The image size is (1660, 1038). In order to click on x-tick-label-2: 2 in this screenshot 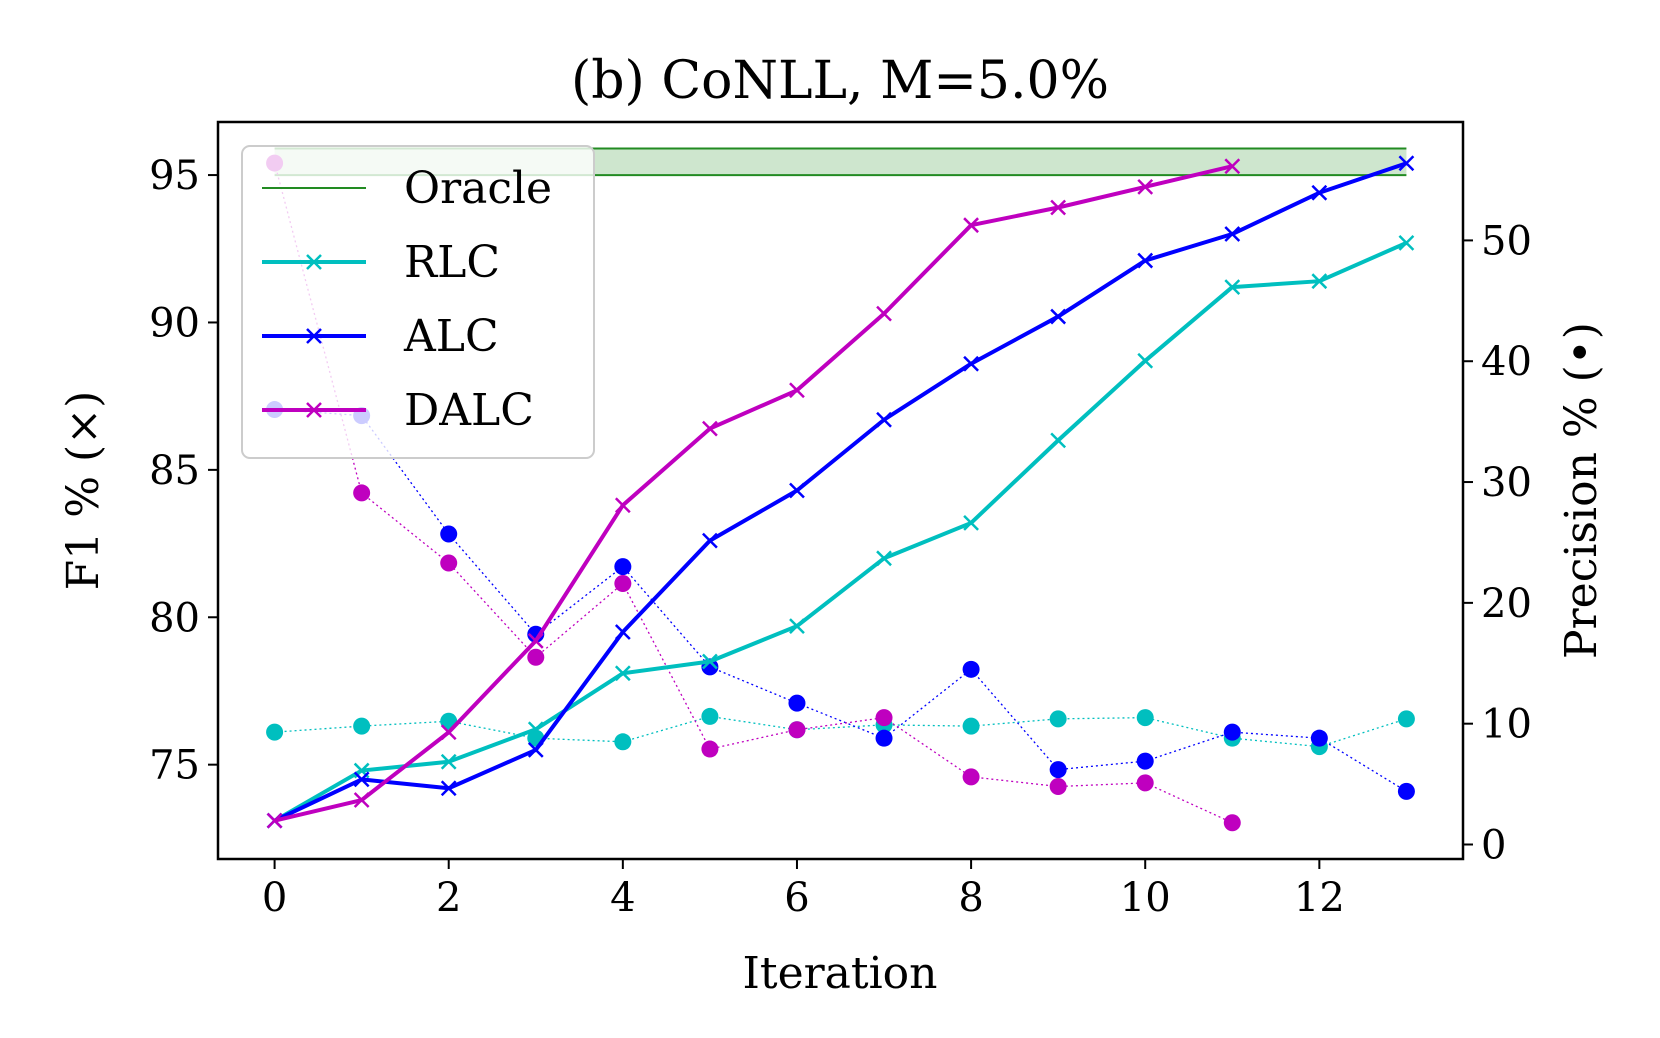, I will do `click(448, 898)`.